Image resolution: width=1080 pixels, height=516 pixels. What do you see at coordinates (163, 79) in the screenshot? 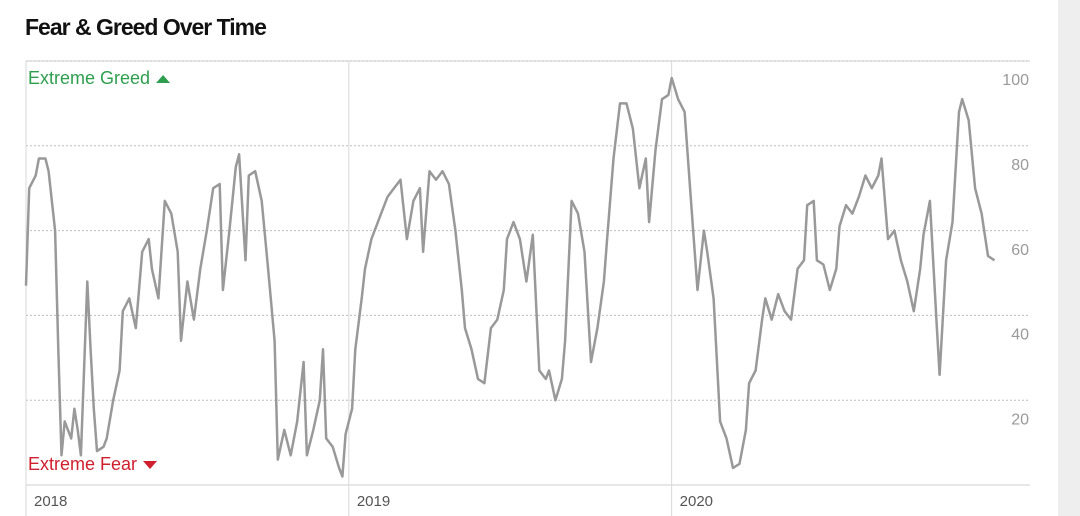
I see `greed-arrow` at bounding box center [163, 79].